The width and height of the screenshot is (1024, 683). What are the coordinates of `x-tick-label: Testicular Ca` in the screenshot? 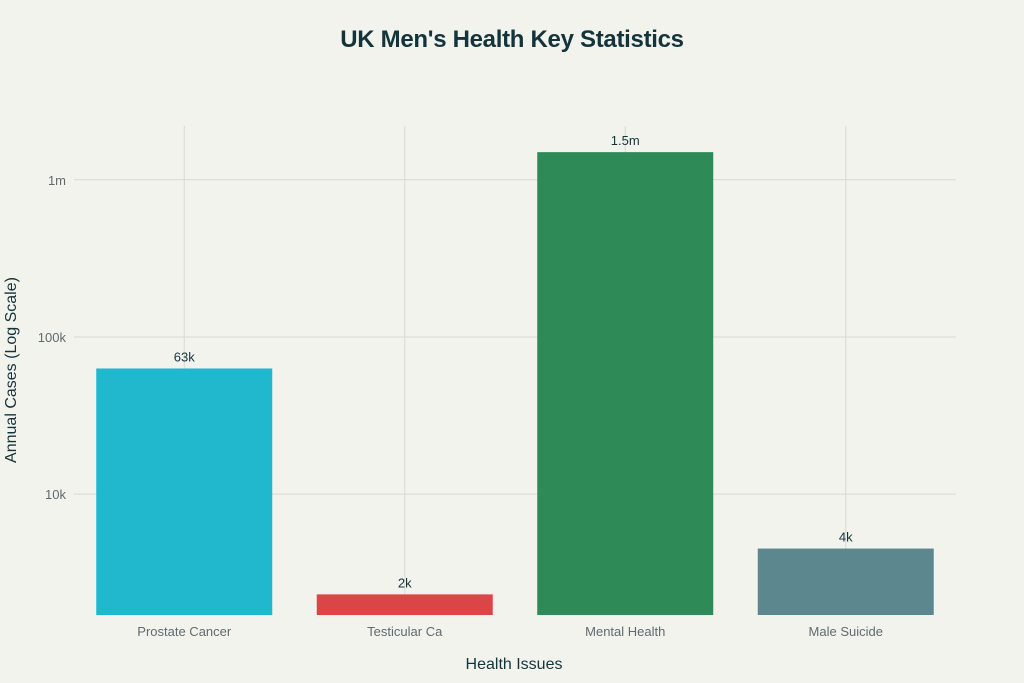 It's located at (405, 631).